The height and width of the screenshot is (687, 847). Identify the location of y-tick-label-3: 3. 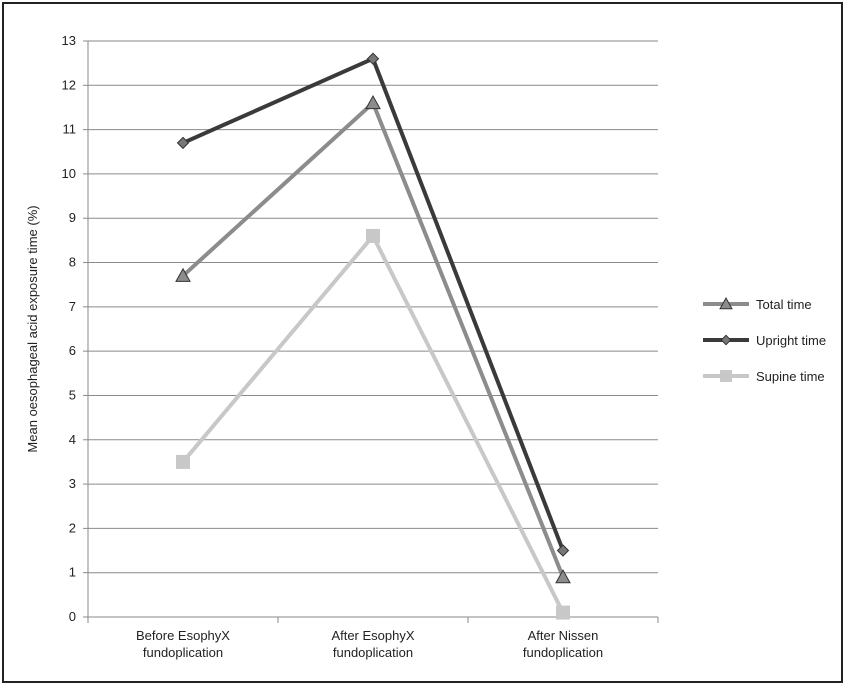
(72, 483).